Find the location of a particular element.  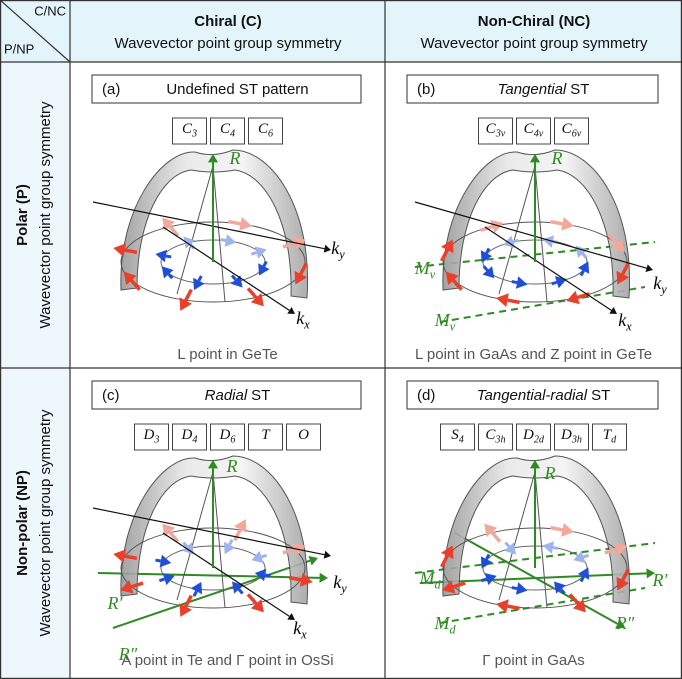

row-title: Non-polar (NP) is located at coordinates (22, 523).